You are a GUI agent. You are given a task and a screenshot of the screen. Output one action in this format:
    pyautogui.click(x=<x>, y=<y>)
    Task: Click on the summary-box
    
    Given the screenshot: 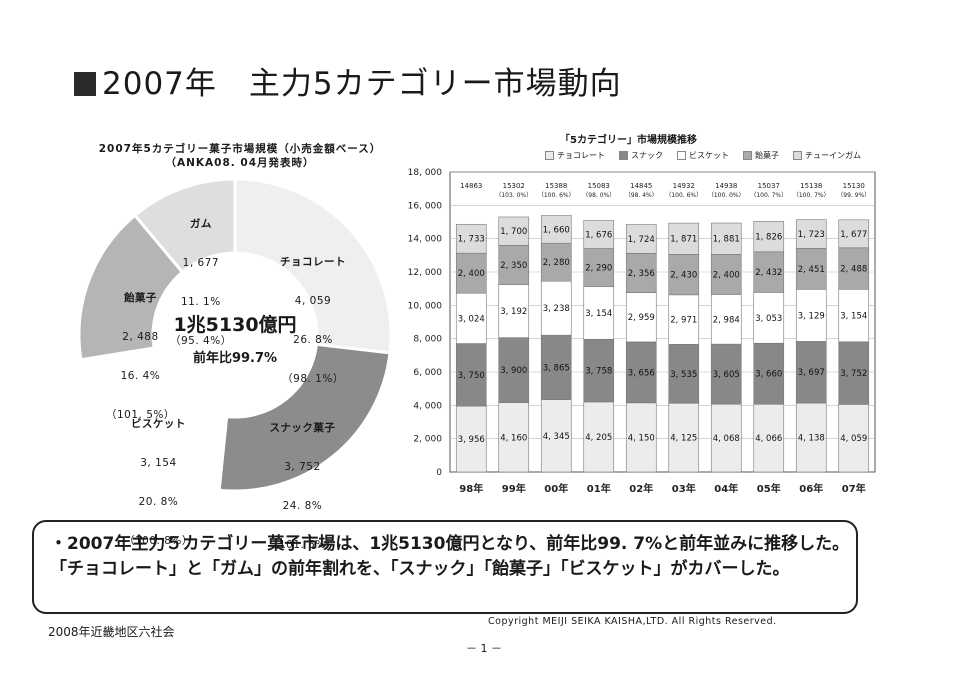 What is the action you would take?
    pyautogui.click(x=445, y=567)
    